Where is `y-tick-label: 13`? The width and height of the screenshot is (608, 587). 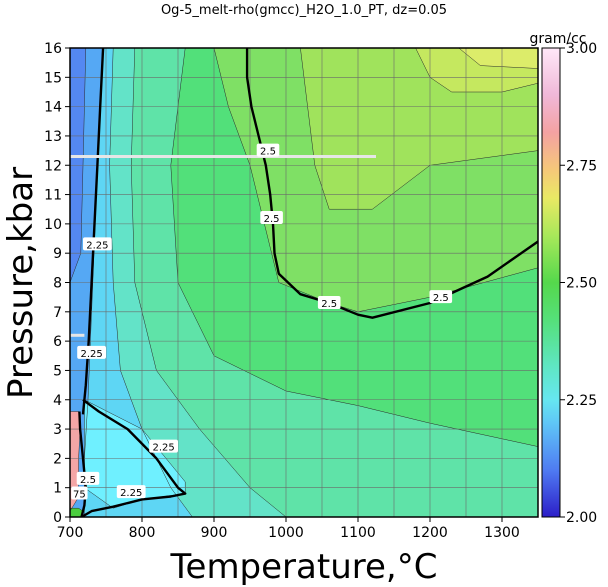
y-tick-label: 13 is located at coordinates (53, 137).